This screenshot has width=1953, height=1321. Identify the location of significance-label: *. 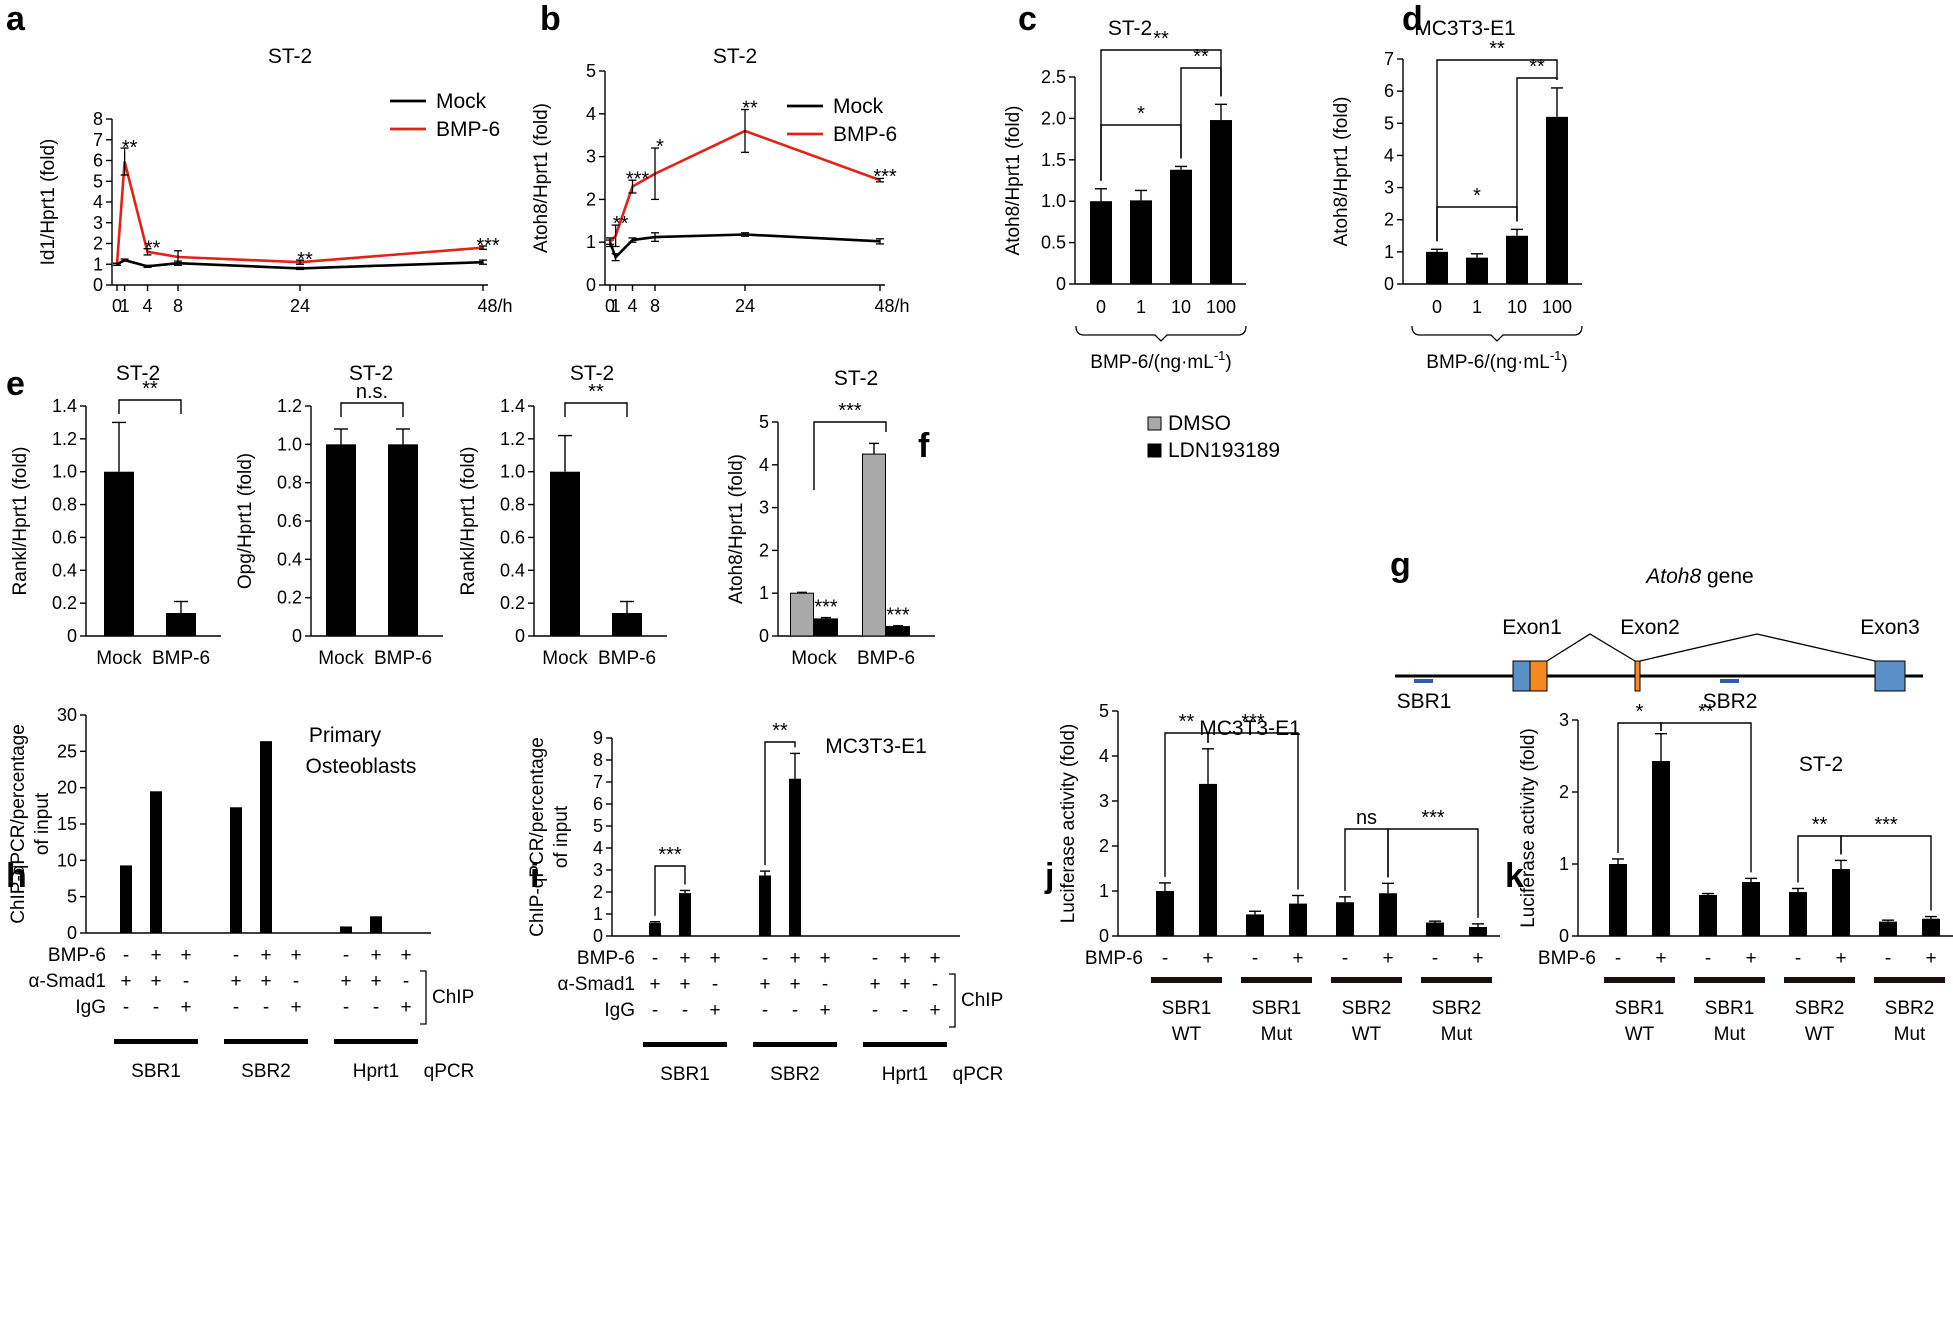
(660, 147).